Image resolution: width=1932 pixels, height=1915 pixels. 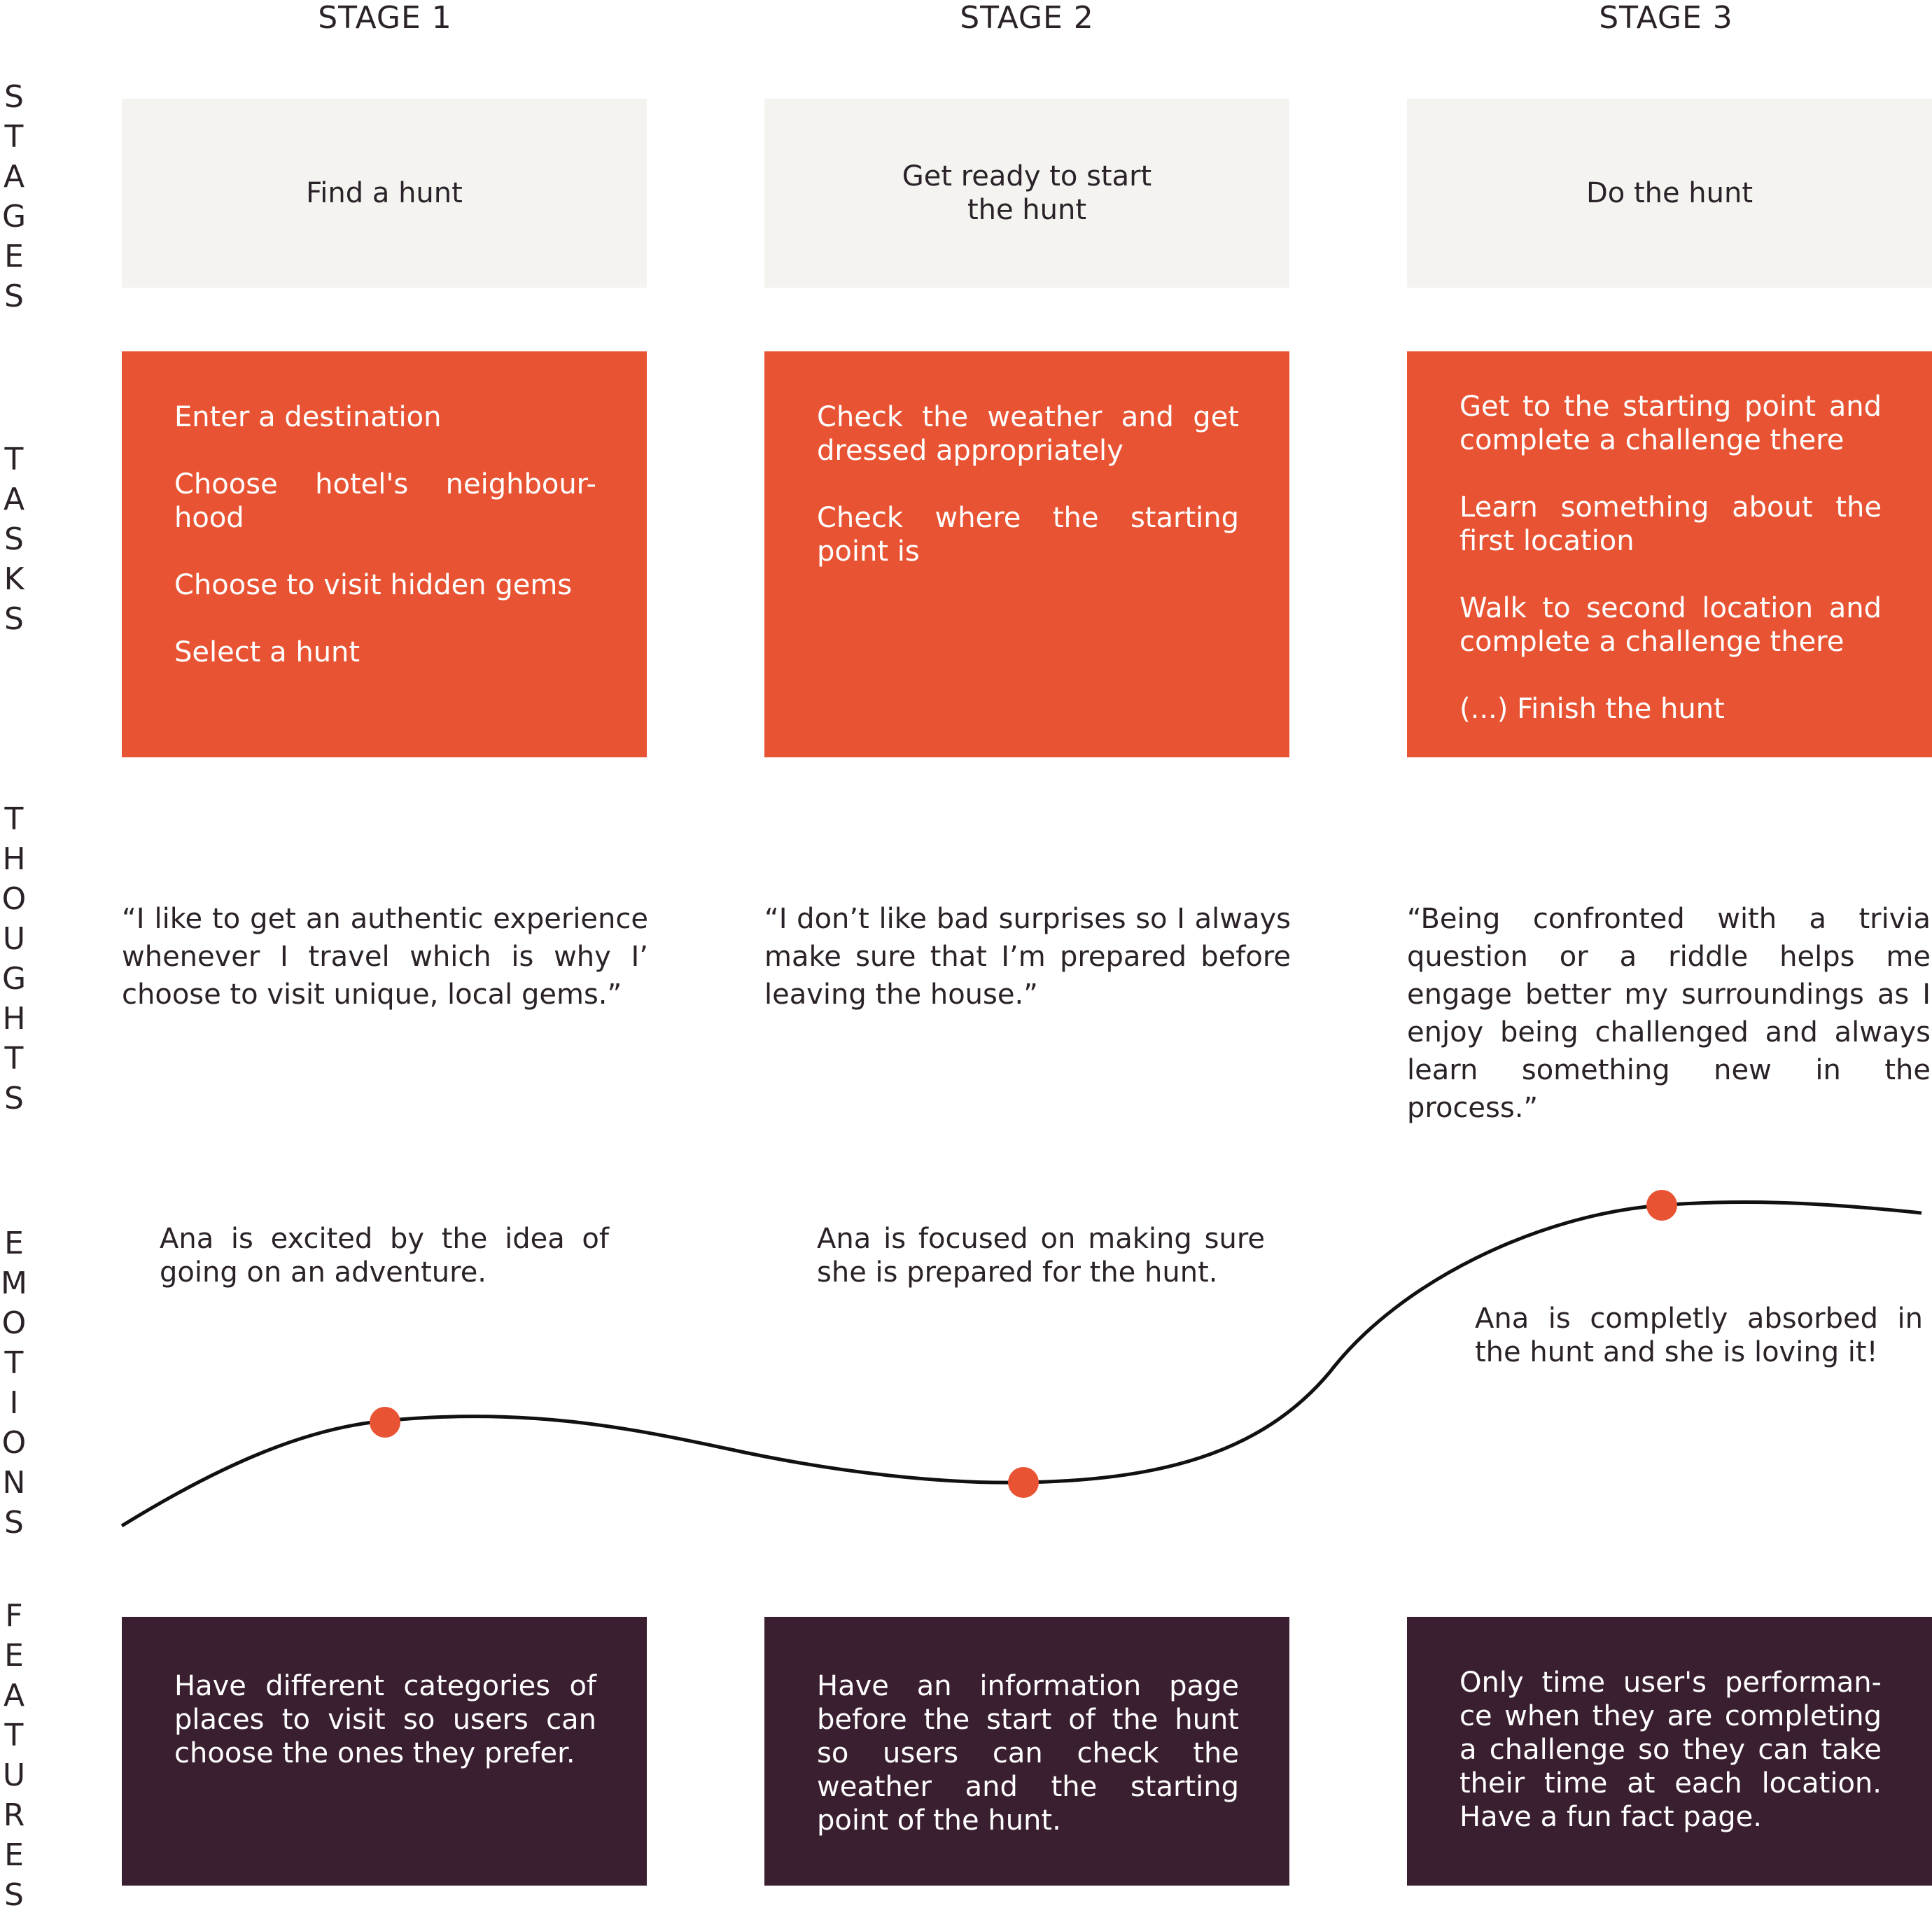 What do you see at coordinates (14, 539) in the screenshot?
I see `row-label-tasks: T A S K S` at bounding box center [14, 539].